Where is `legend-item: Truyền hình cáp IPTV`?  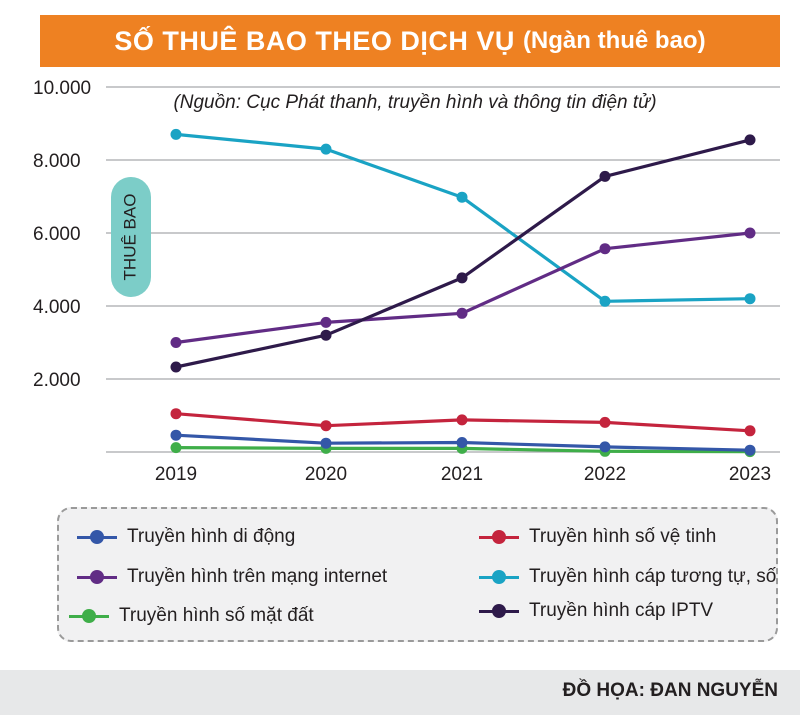 legend-item: Truyền hình cáp IPTV is located at coordinates (596, 611).